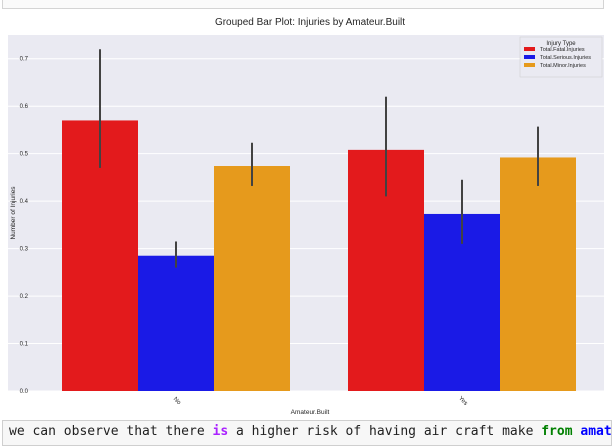 The image size is (612, 446). What do you see at coordinates (563, 66) in the screenshot?
I see `legend-label: Total.Minor.Injuries` at bounding box center [563, 66].